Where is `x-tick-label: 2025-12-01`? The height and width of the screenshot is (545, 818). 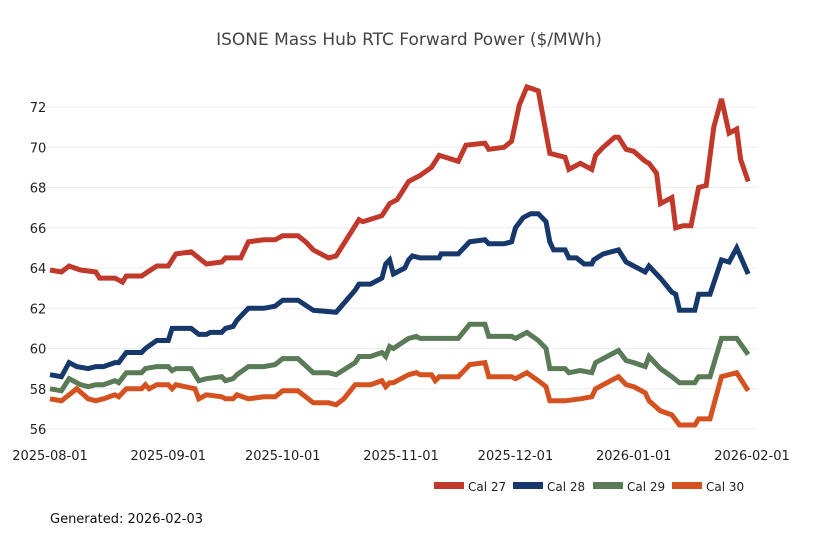 x-tick-label: 2025-12-01 is located at coordinates (516, 456).